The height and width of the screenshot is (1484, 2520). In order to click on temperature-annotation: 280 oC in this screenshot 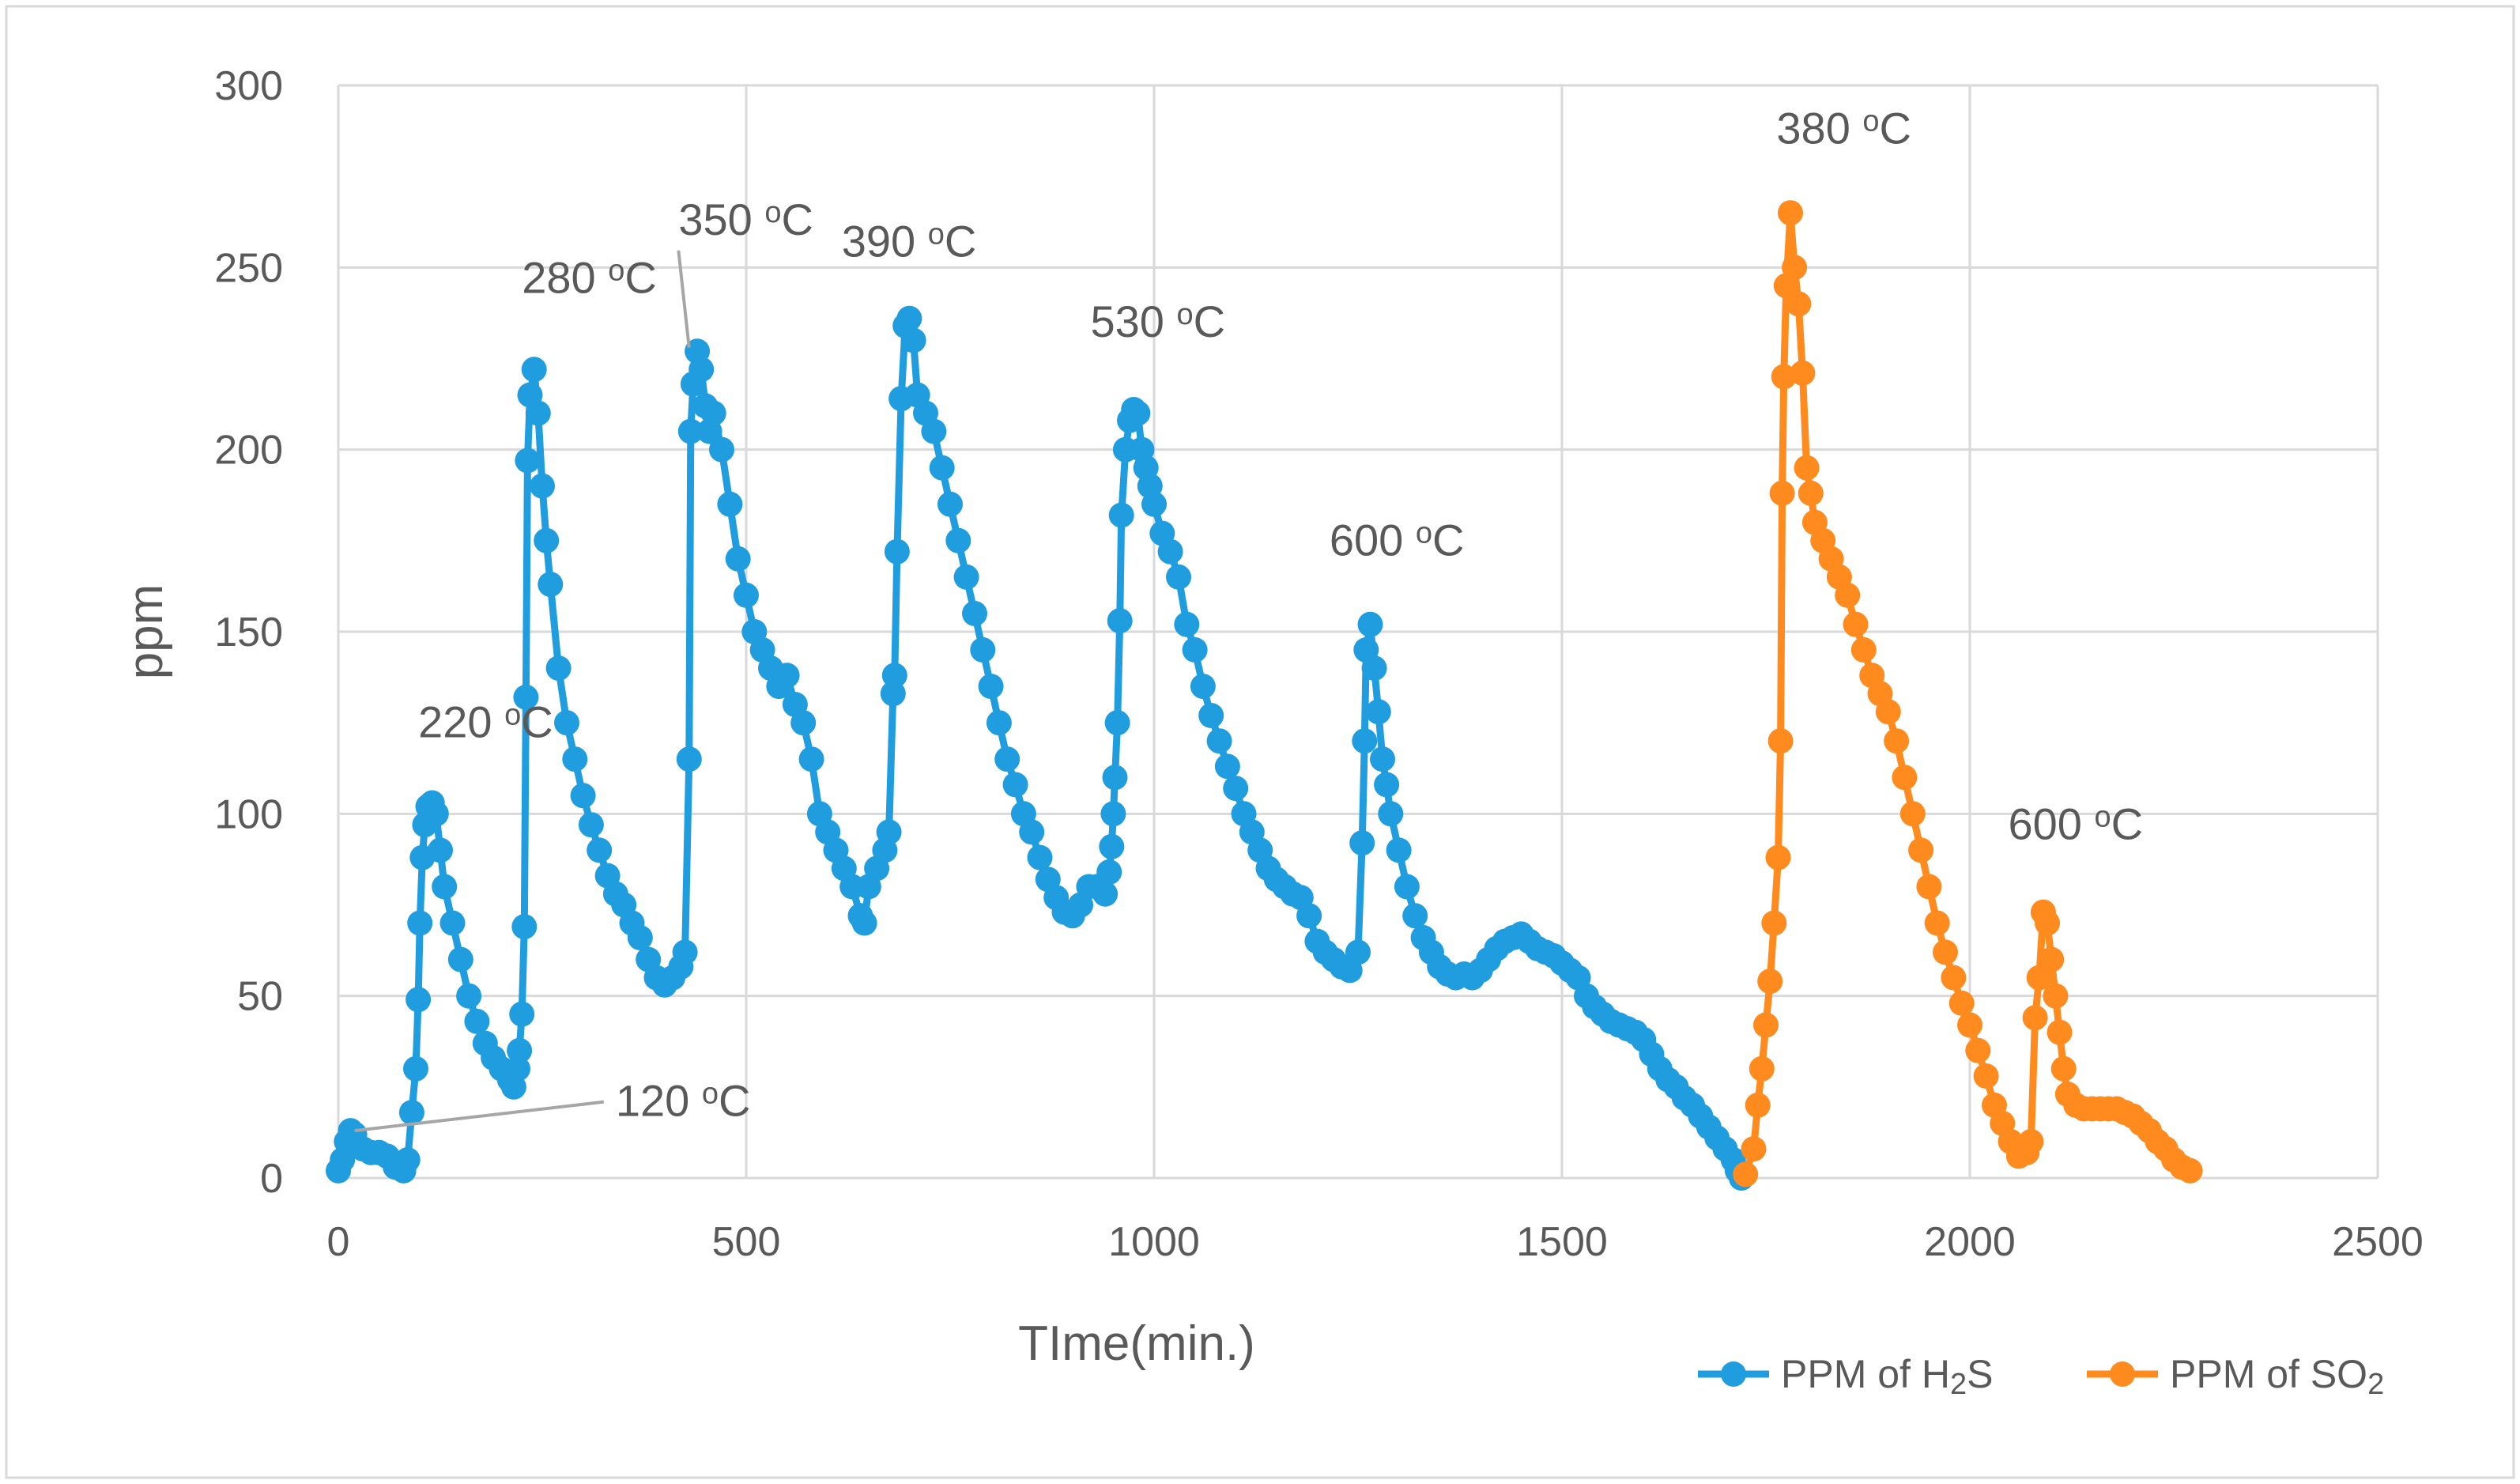, I will do `click(589, 278)`.